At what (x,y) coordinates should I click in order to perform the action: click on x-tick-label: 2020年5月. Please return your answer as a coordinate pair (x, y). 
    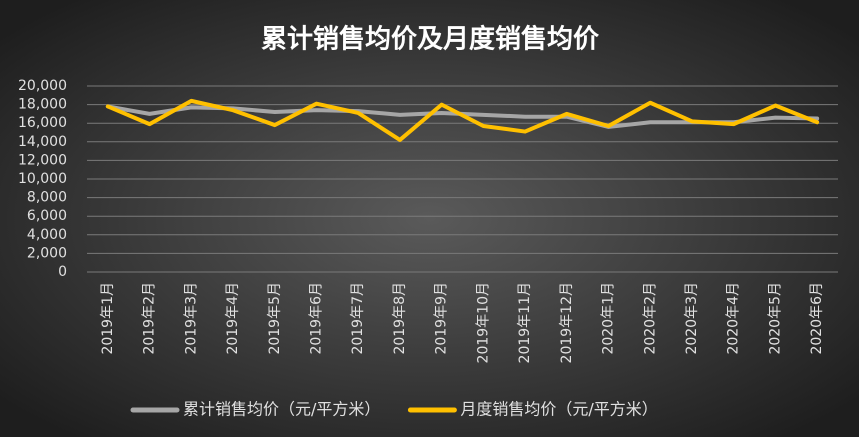
    Looking at the image, I should click on (775, 318).